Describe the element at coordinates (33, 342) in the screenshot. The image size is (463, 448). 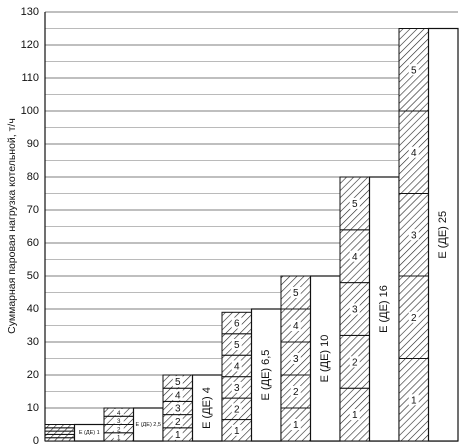
I see `y-tick-label: 30` at that location.